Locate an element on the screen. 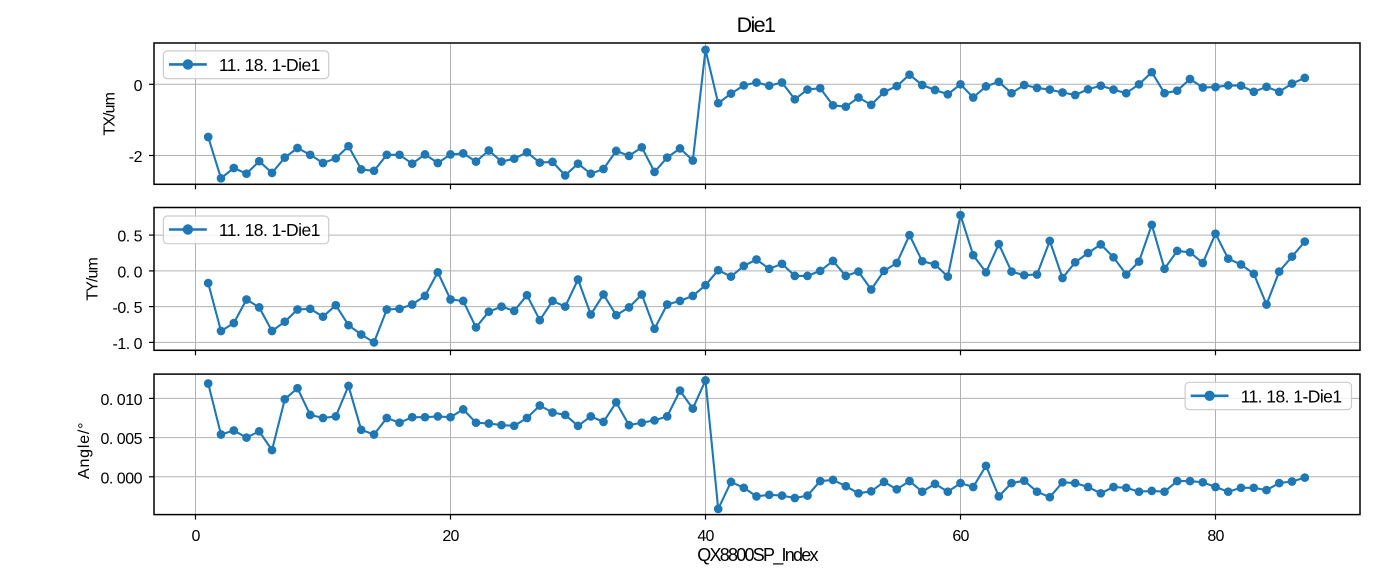 This screenshot has height=581, width=1392. svg-text: -0. 5 is located at coordinates (127, 308).